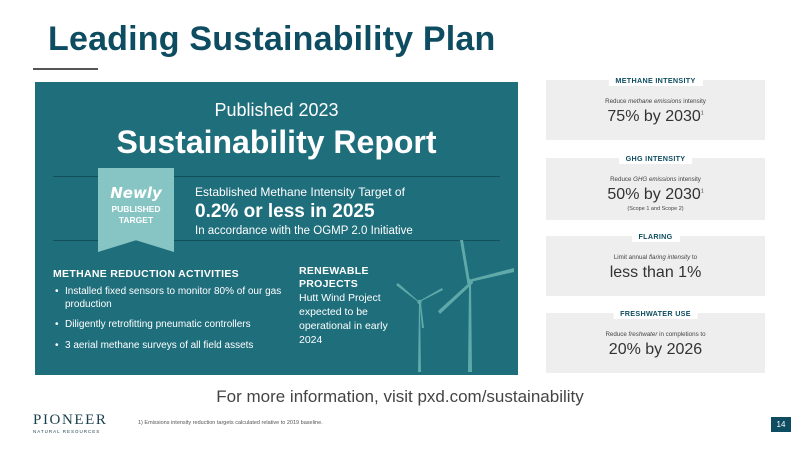 This screenshot has width=800, height=450. Describe the element at coordinates (655, 257) in the screenshot. I see `card-description: Limit annual flaring intensity to` at that location.